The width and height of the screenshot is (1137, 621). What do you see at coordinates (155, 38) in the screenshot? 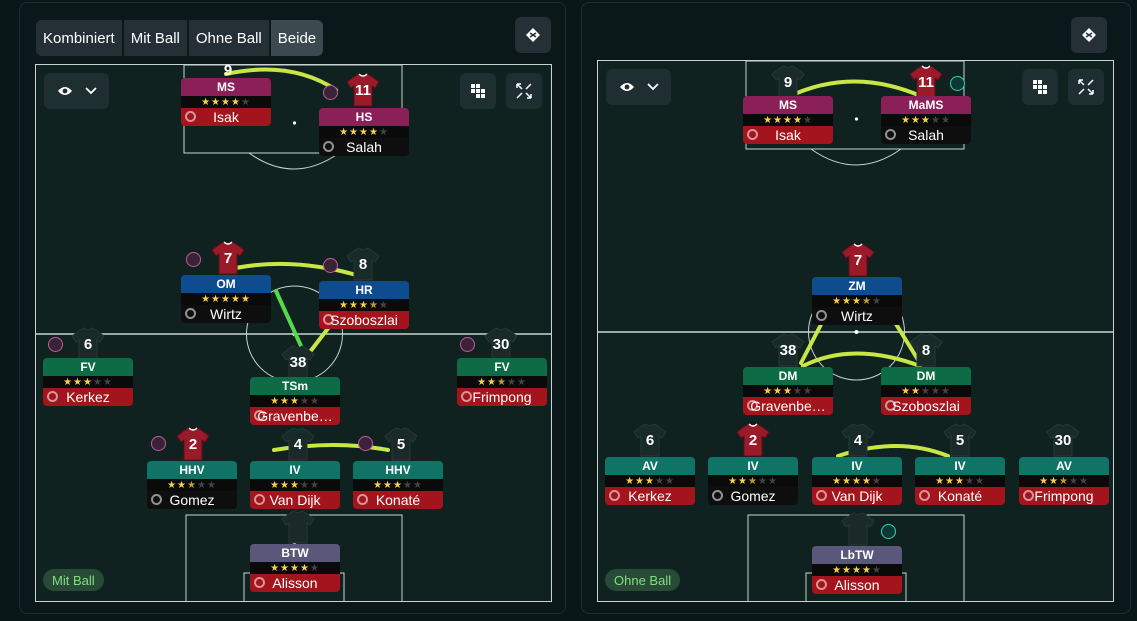
I see `tab-mit-ball: Mit Ball` at bounding box center [155, 38].